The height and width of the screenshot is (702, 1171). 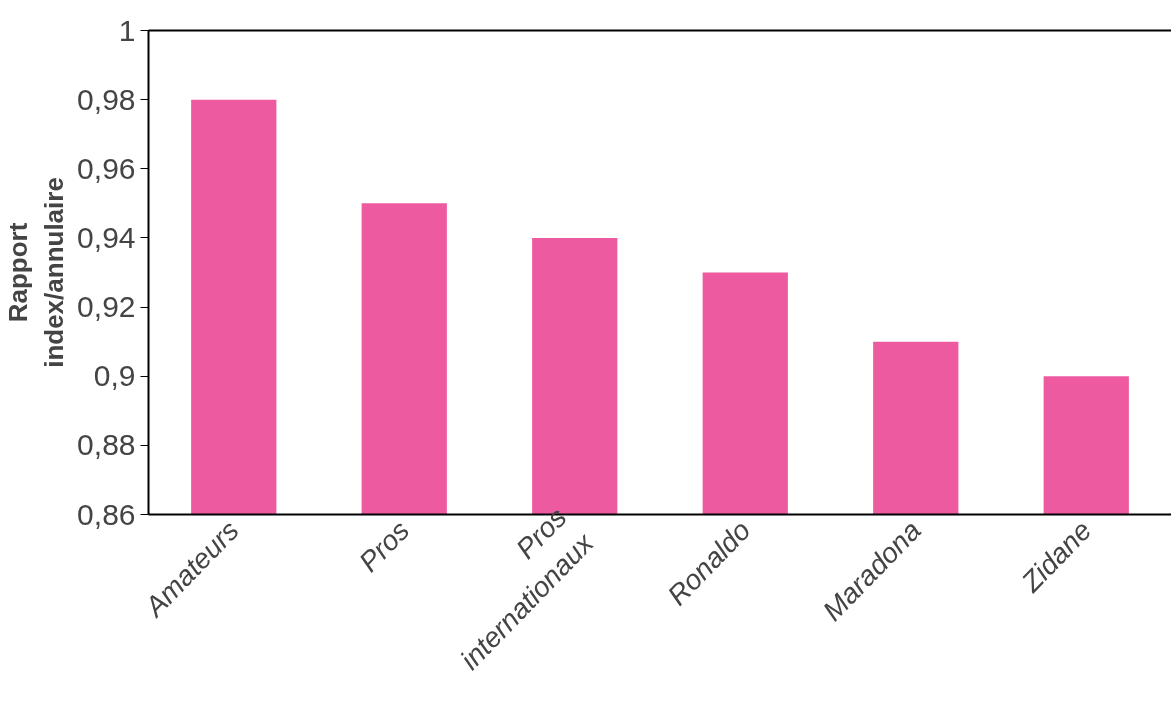 I want to click on y-tick-label: 0,92, so click(x=106, y=307).